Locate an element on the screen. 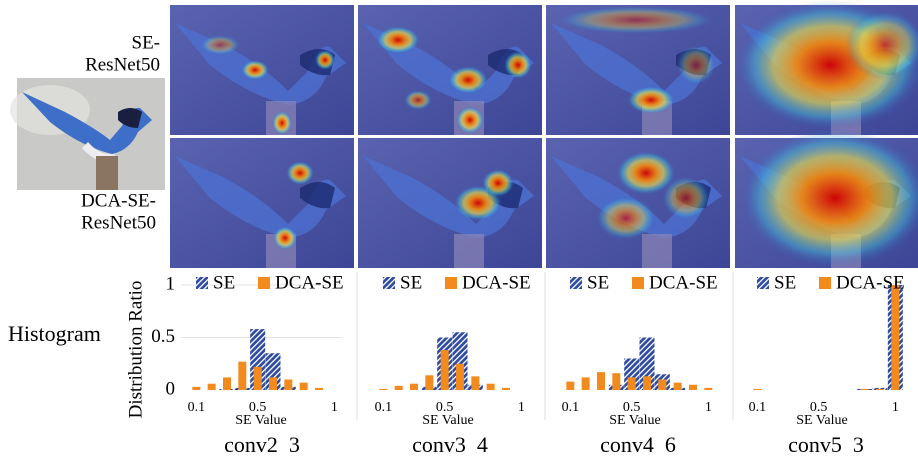 The width and height of the screenshot is (918, 469). row-label: Histogram is located at coordinates (54, 333).